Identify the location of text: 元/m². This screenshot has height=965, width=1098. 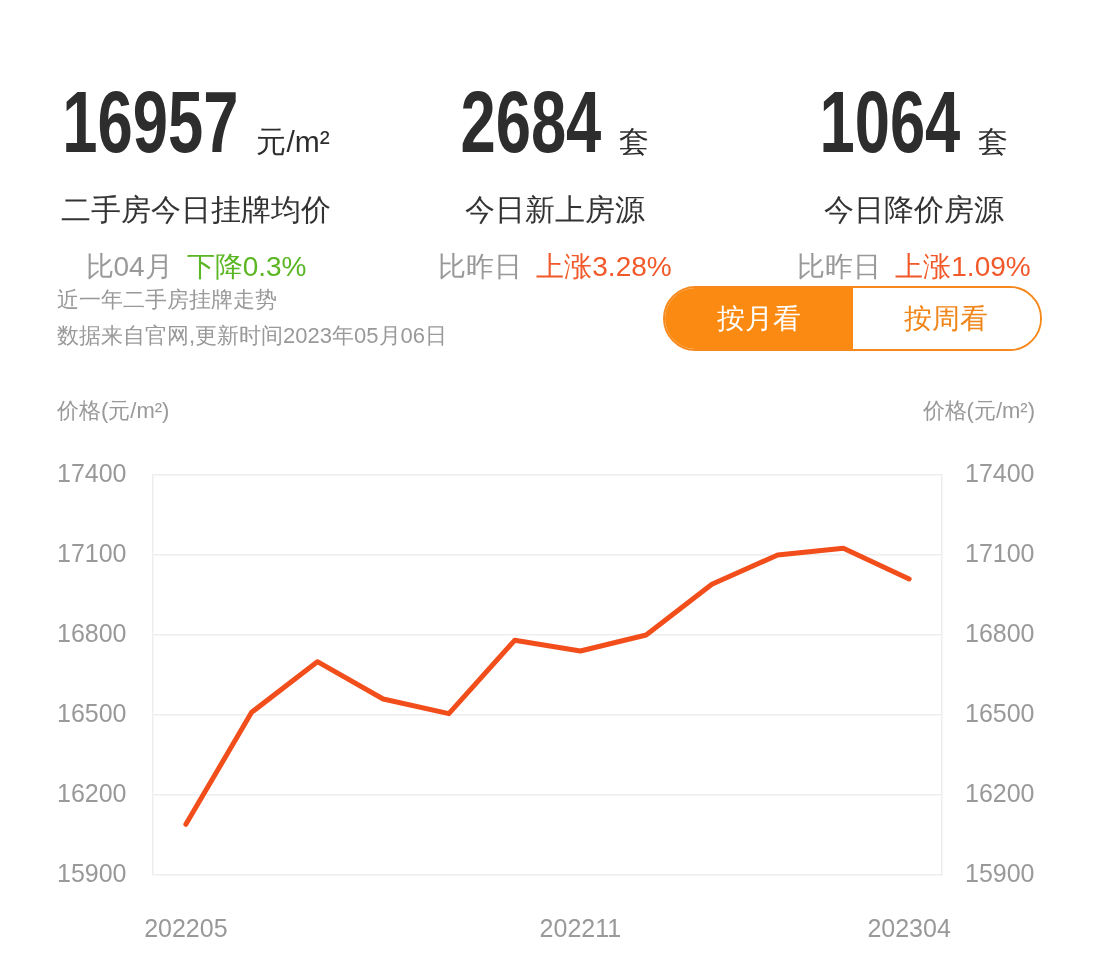
(293, 141).